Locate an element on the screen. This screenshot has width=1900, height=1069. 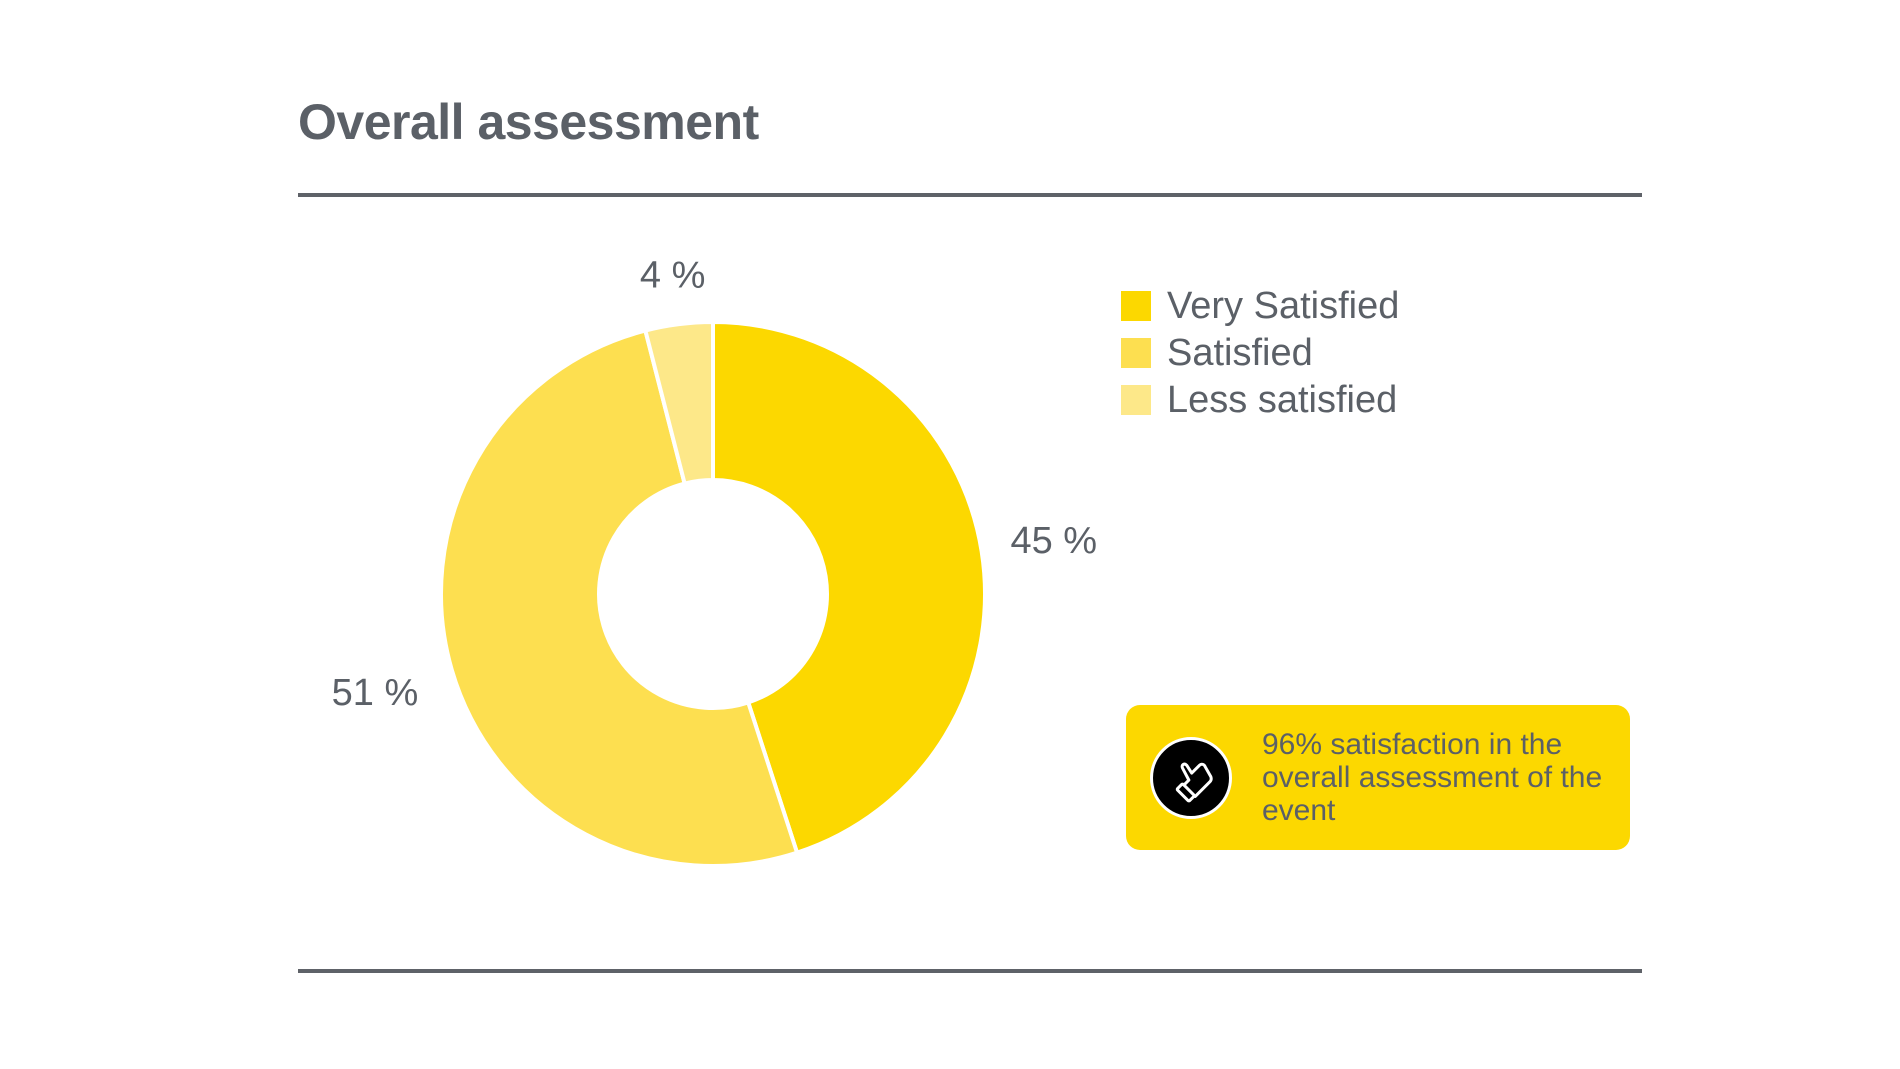
legend-item-satisfied: Satisfied is located at coordinates (1260, 352).